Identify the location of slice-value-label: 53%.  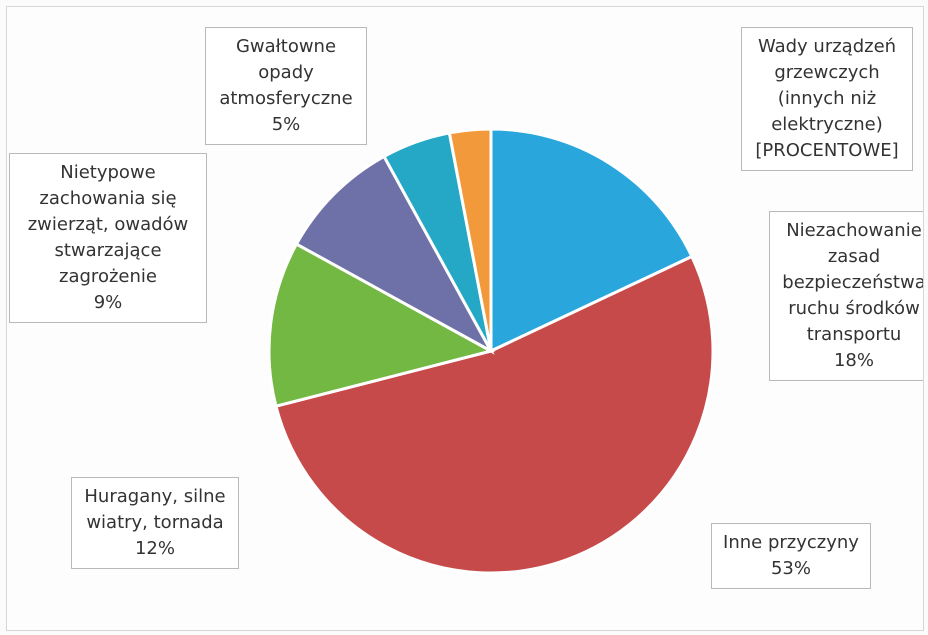
(790, 568).